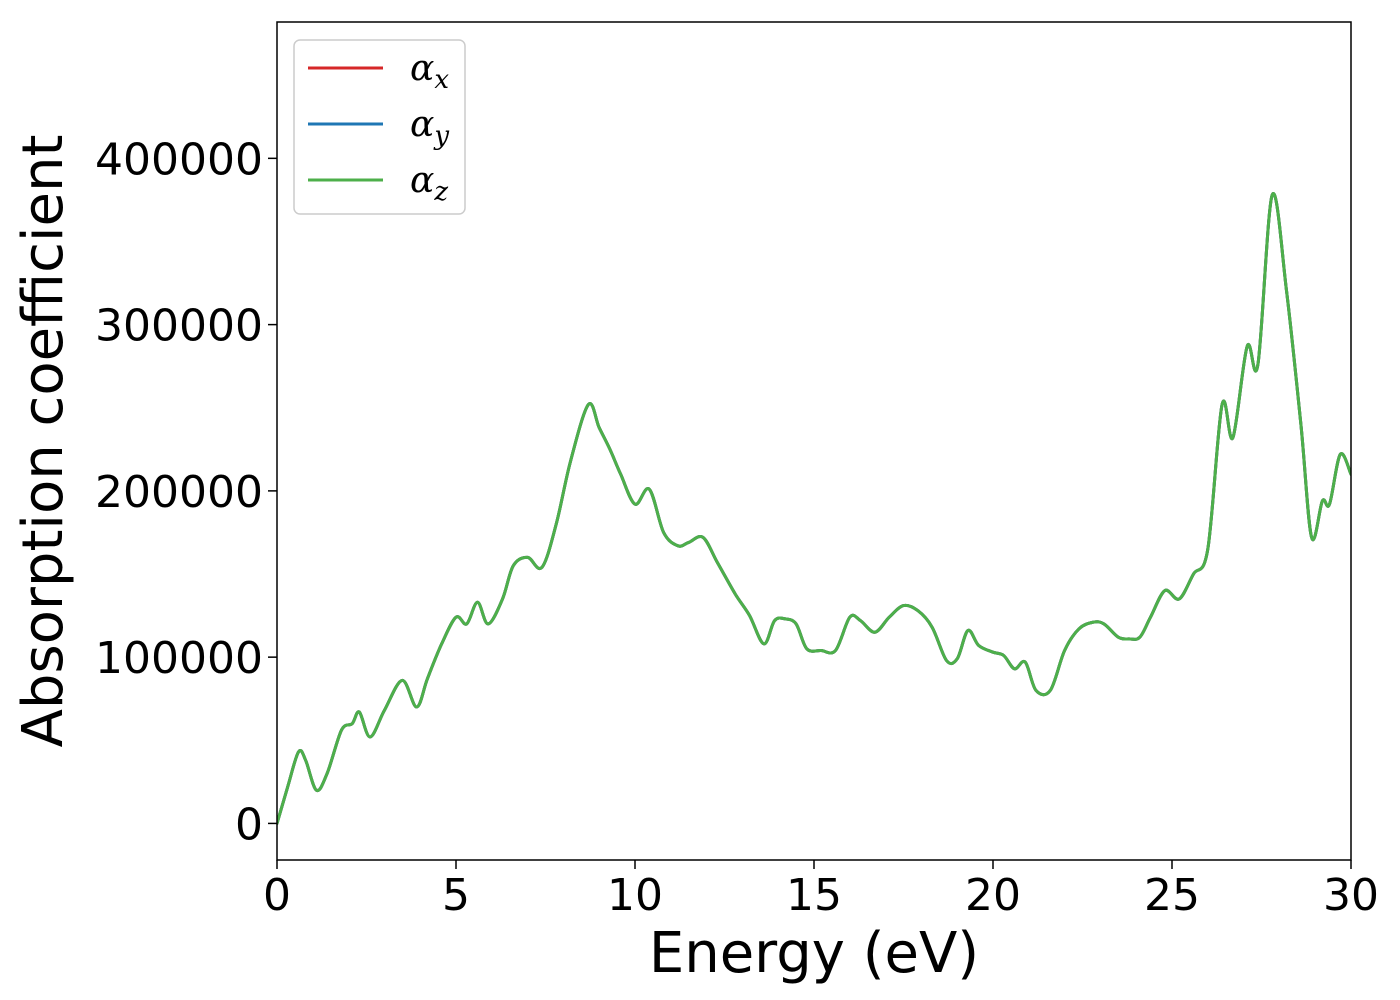  Describe the element at coordinates (814, 895) in the screenshot. I see `x-tick-label: 15` at that location.